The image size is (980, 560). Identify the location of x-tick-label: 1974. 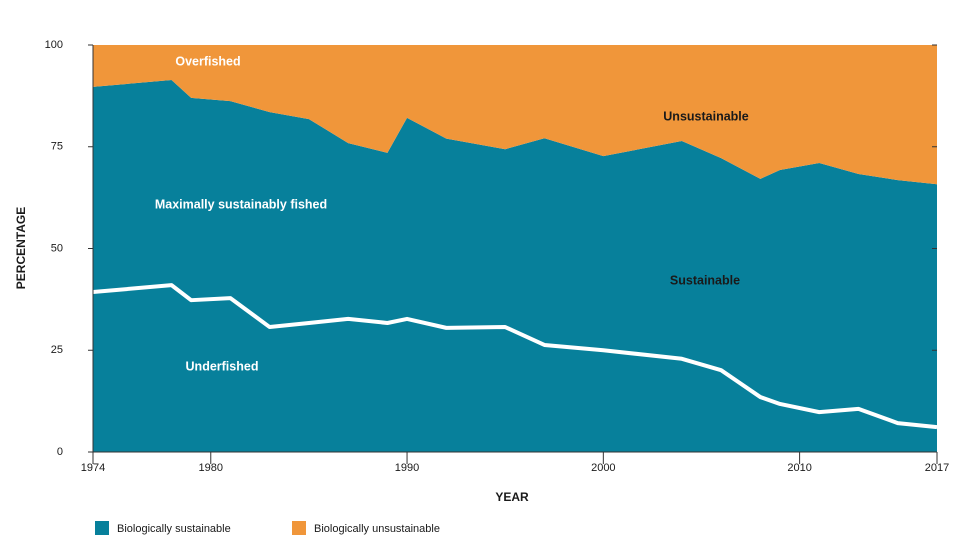
(93, 468).